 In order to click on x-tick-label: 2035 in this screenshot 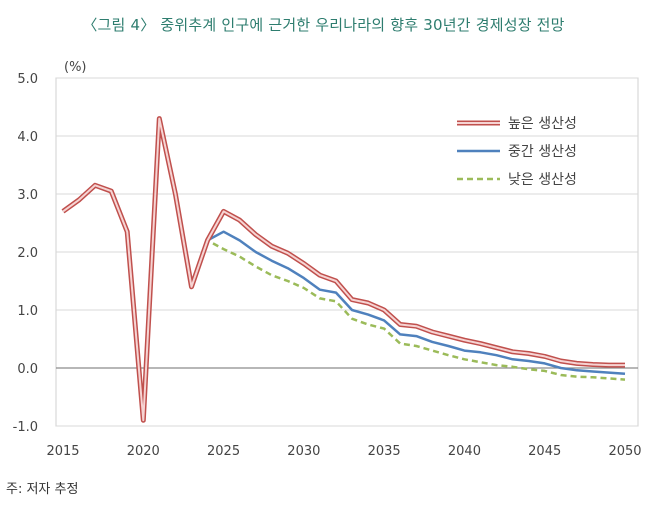, I will do `click(384, 451)`.